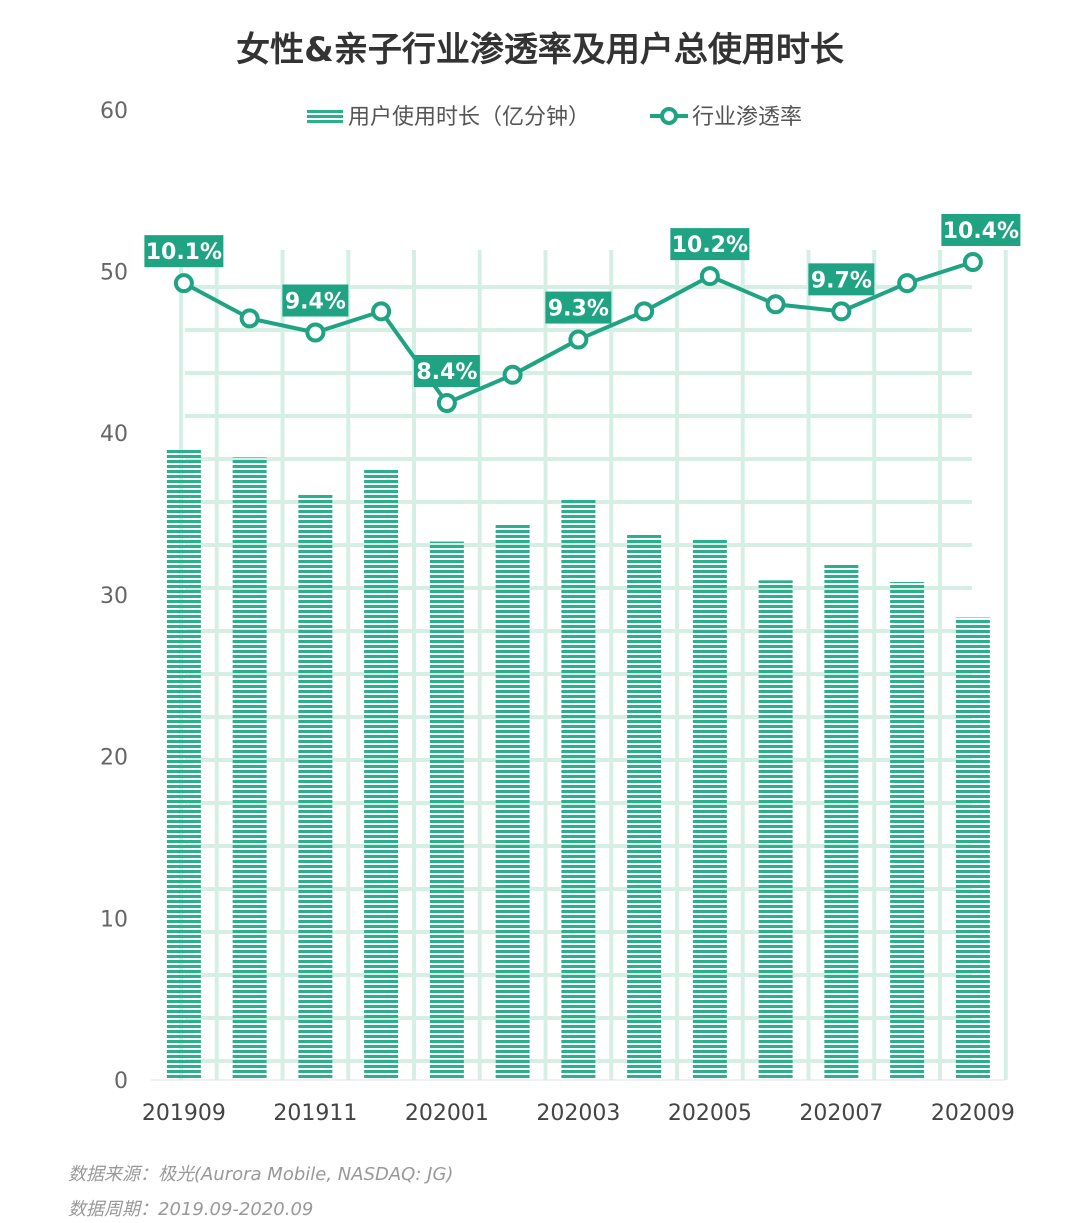 The width and height of the screenshot is (1080, 1223). I want to click on line-series, so click(578, 332).